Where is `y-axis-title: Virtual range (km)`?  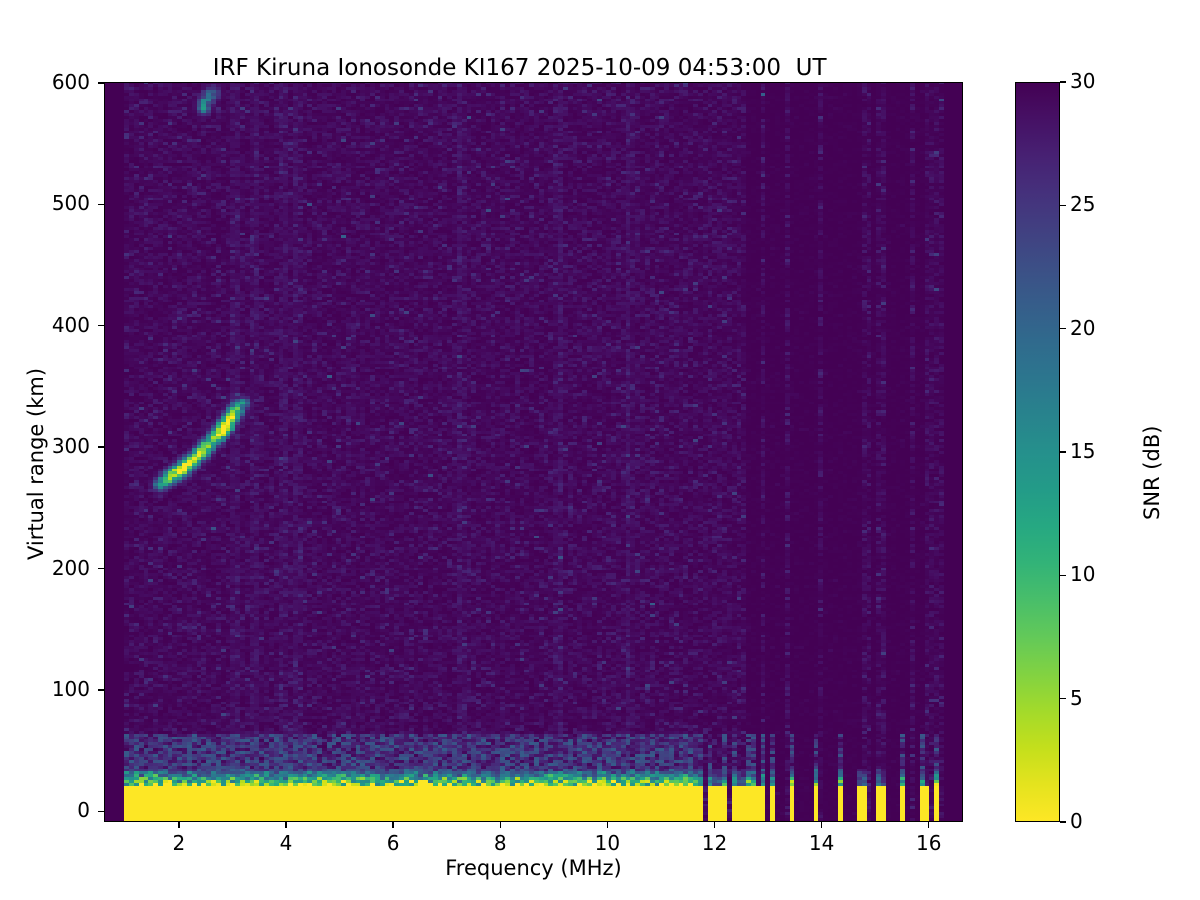 y-axis-title: Virtual range (km) is located at coordinates (36, 463).